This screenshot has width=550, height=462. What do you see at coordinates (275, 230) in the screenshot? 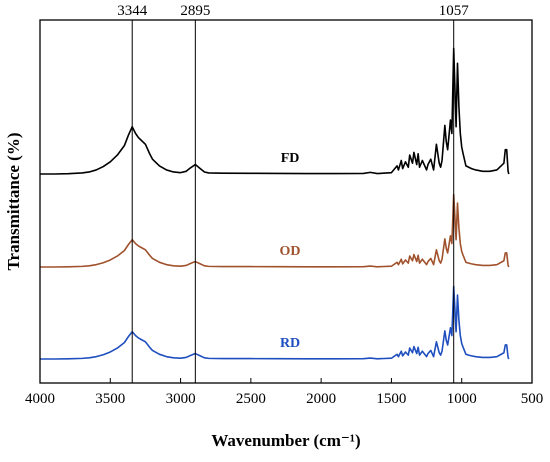
I see `series-line-od` at bounding box center [275, 230].